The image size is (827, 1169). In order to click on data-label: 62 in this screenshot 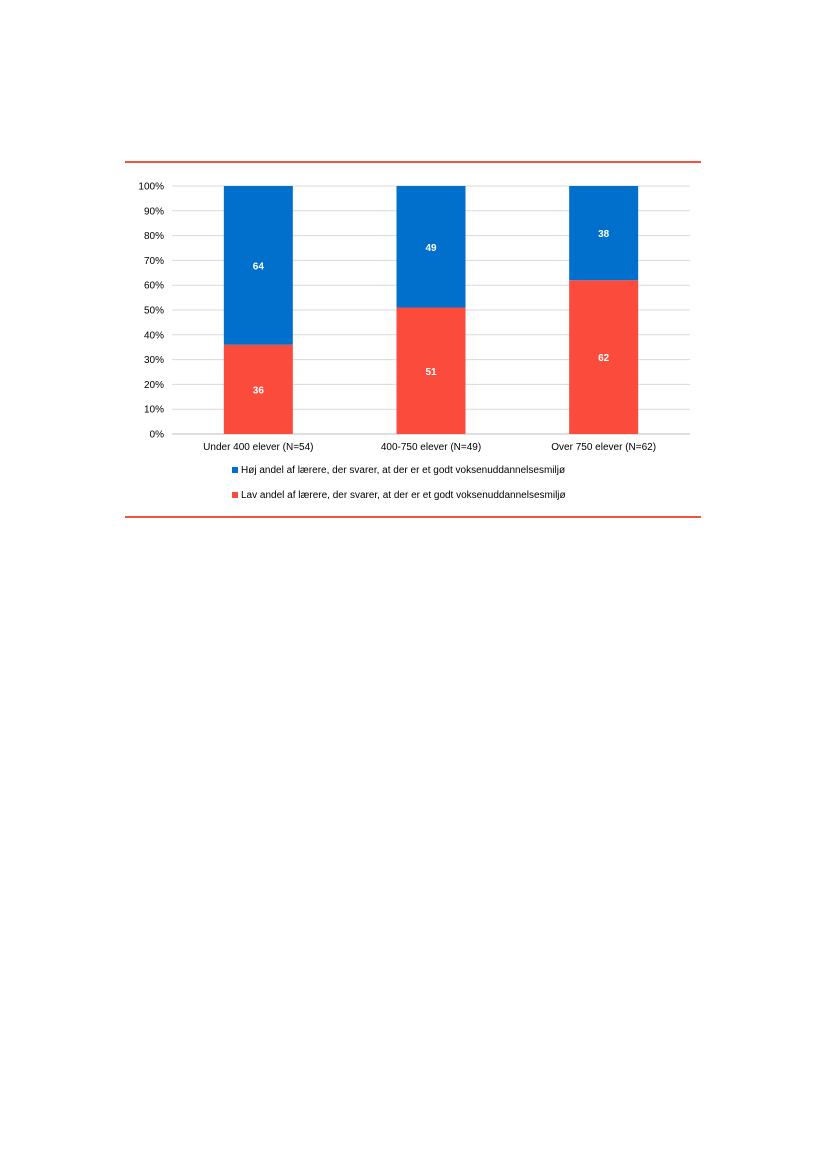, I will do `click(604, 358)`.